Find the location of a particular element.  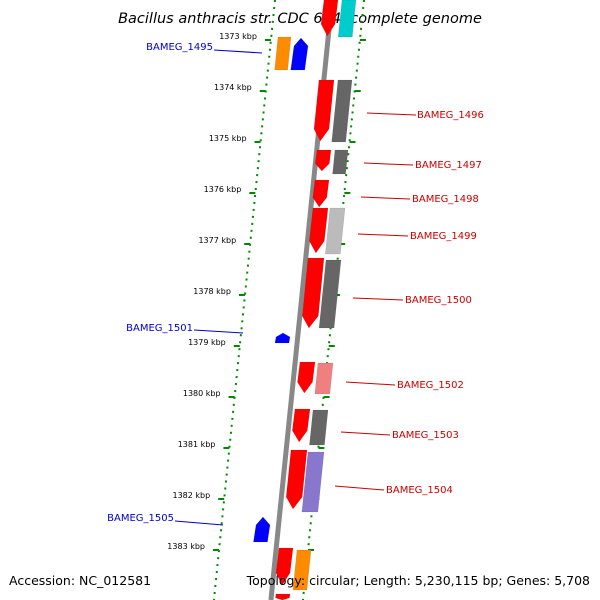

gene-label: BAMEG_1495 is located at coordinates (179, 47).